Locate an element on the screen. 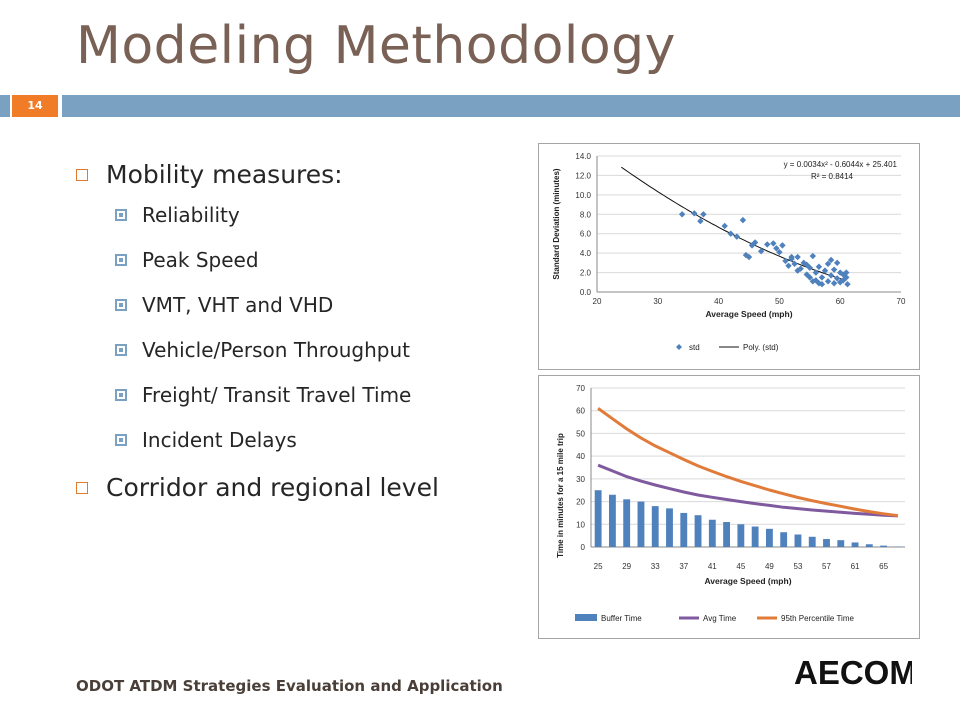 This screenshot has height=720, width=960. x-tick-label: 33 is located at coordinates (655, 566).